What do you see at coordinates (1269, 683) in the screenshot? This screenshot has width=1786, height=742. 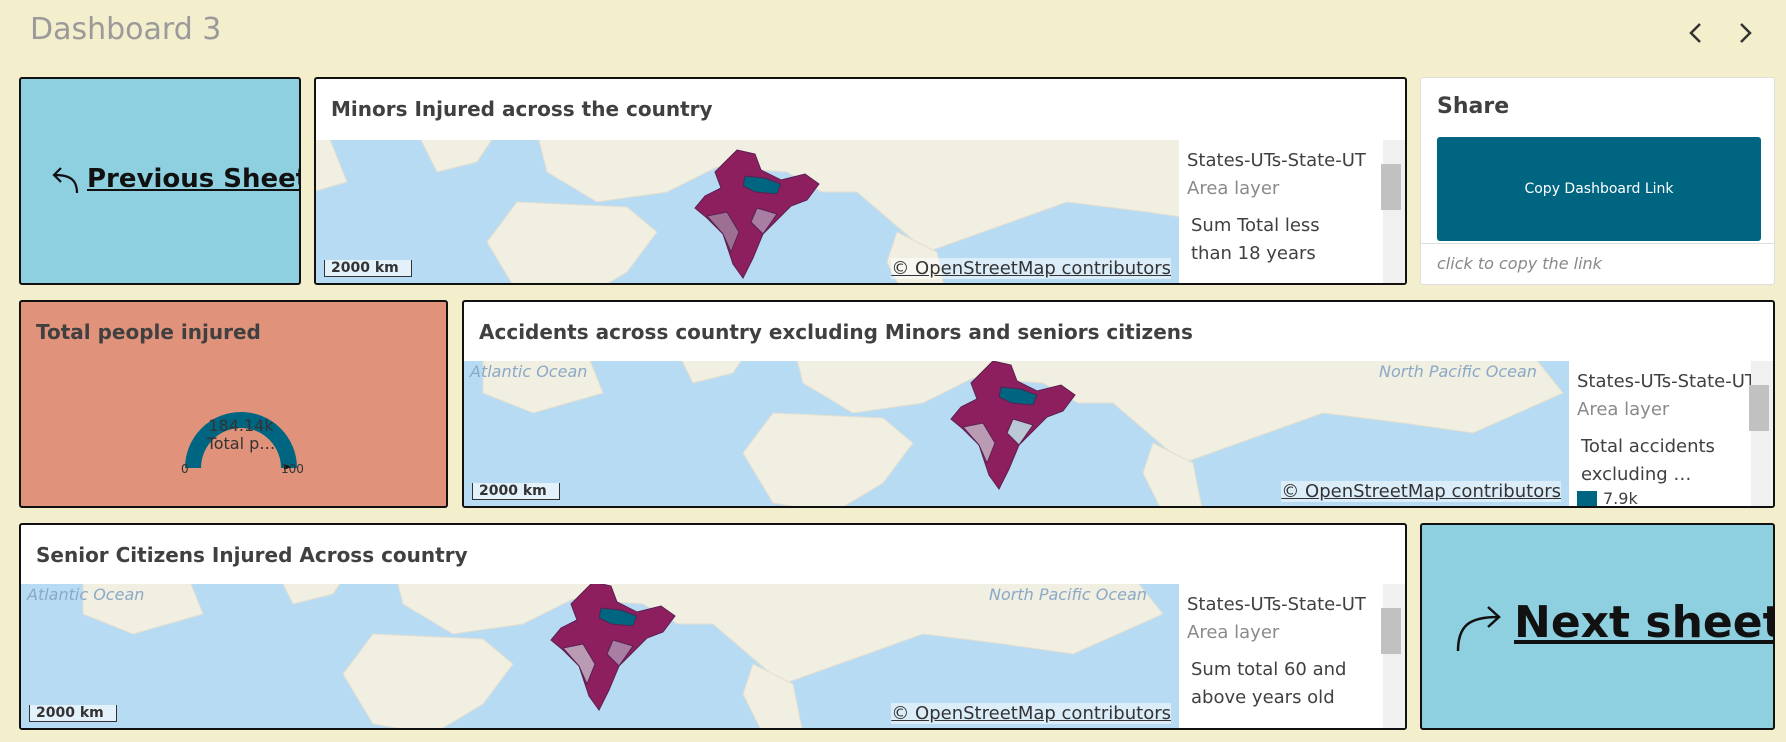 I see `legend-measure: Sum total 60 and above years old` at bounding box center [1269, 683].